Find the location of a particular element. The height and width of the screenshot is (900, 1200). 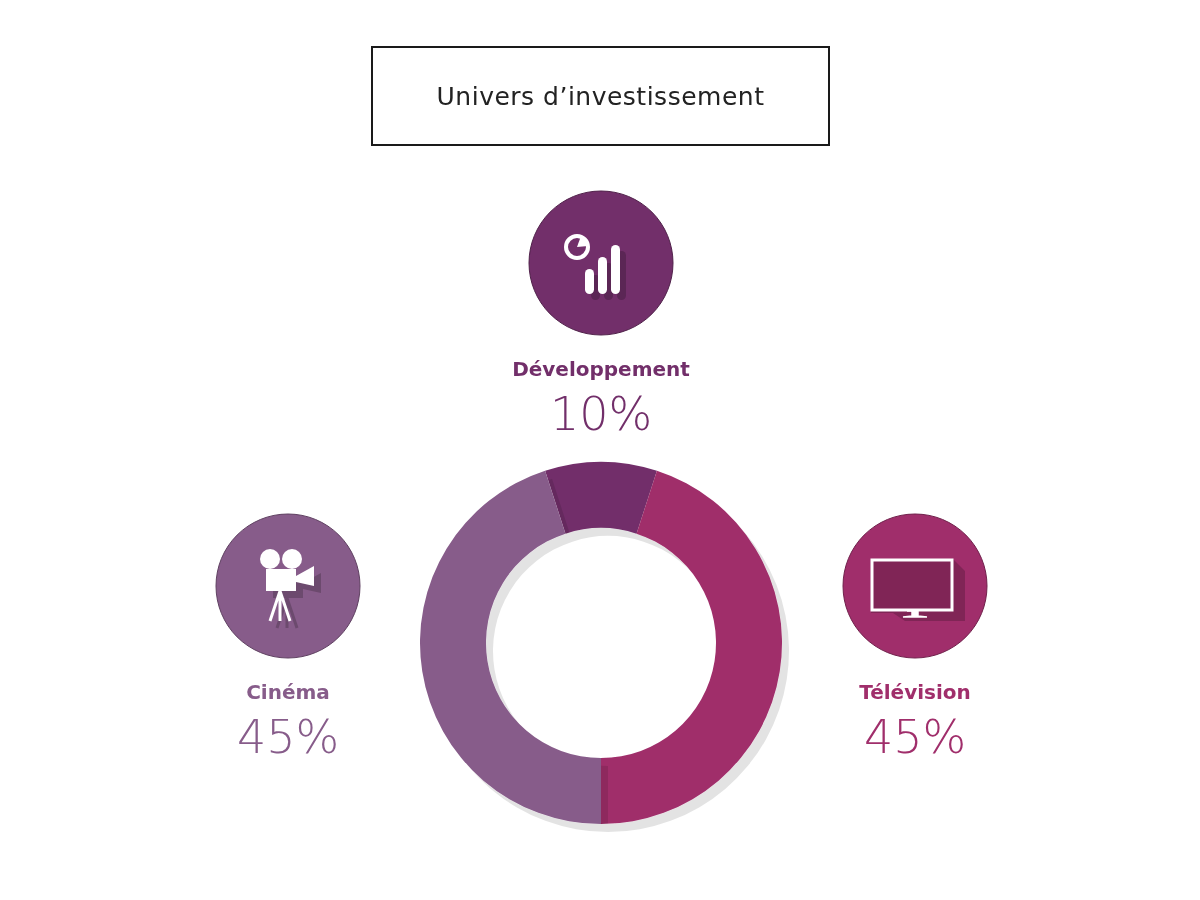

slice-label: Cinéma is located at coordinates (288, 692).